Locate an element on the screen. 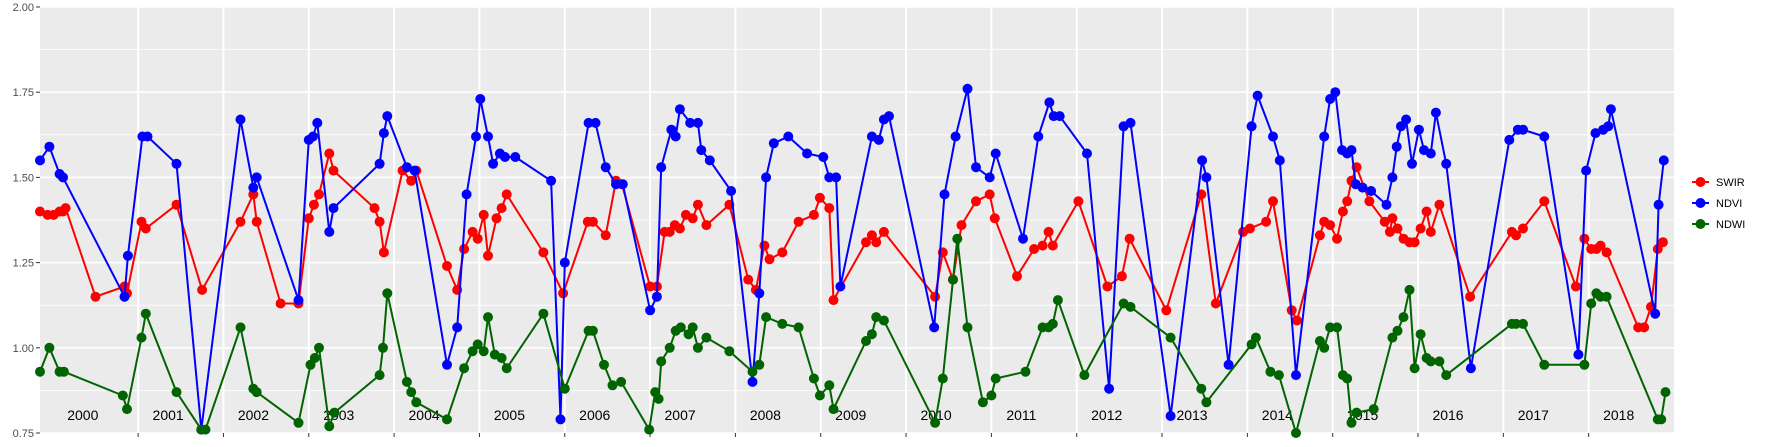 The width and height of the screenshot is (1773, 447). y-tick-label: 1.50 is located at coordinates (23, 178).